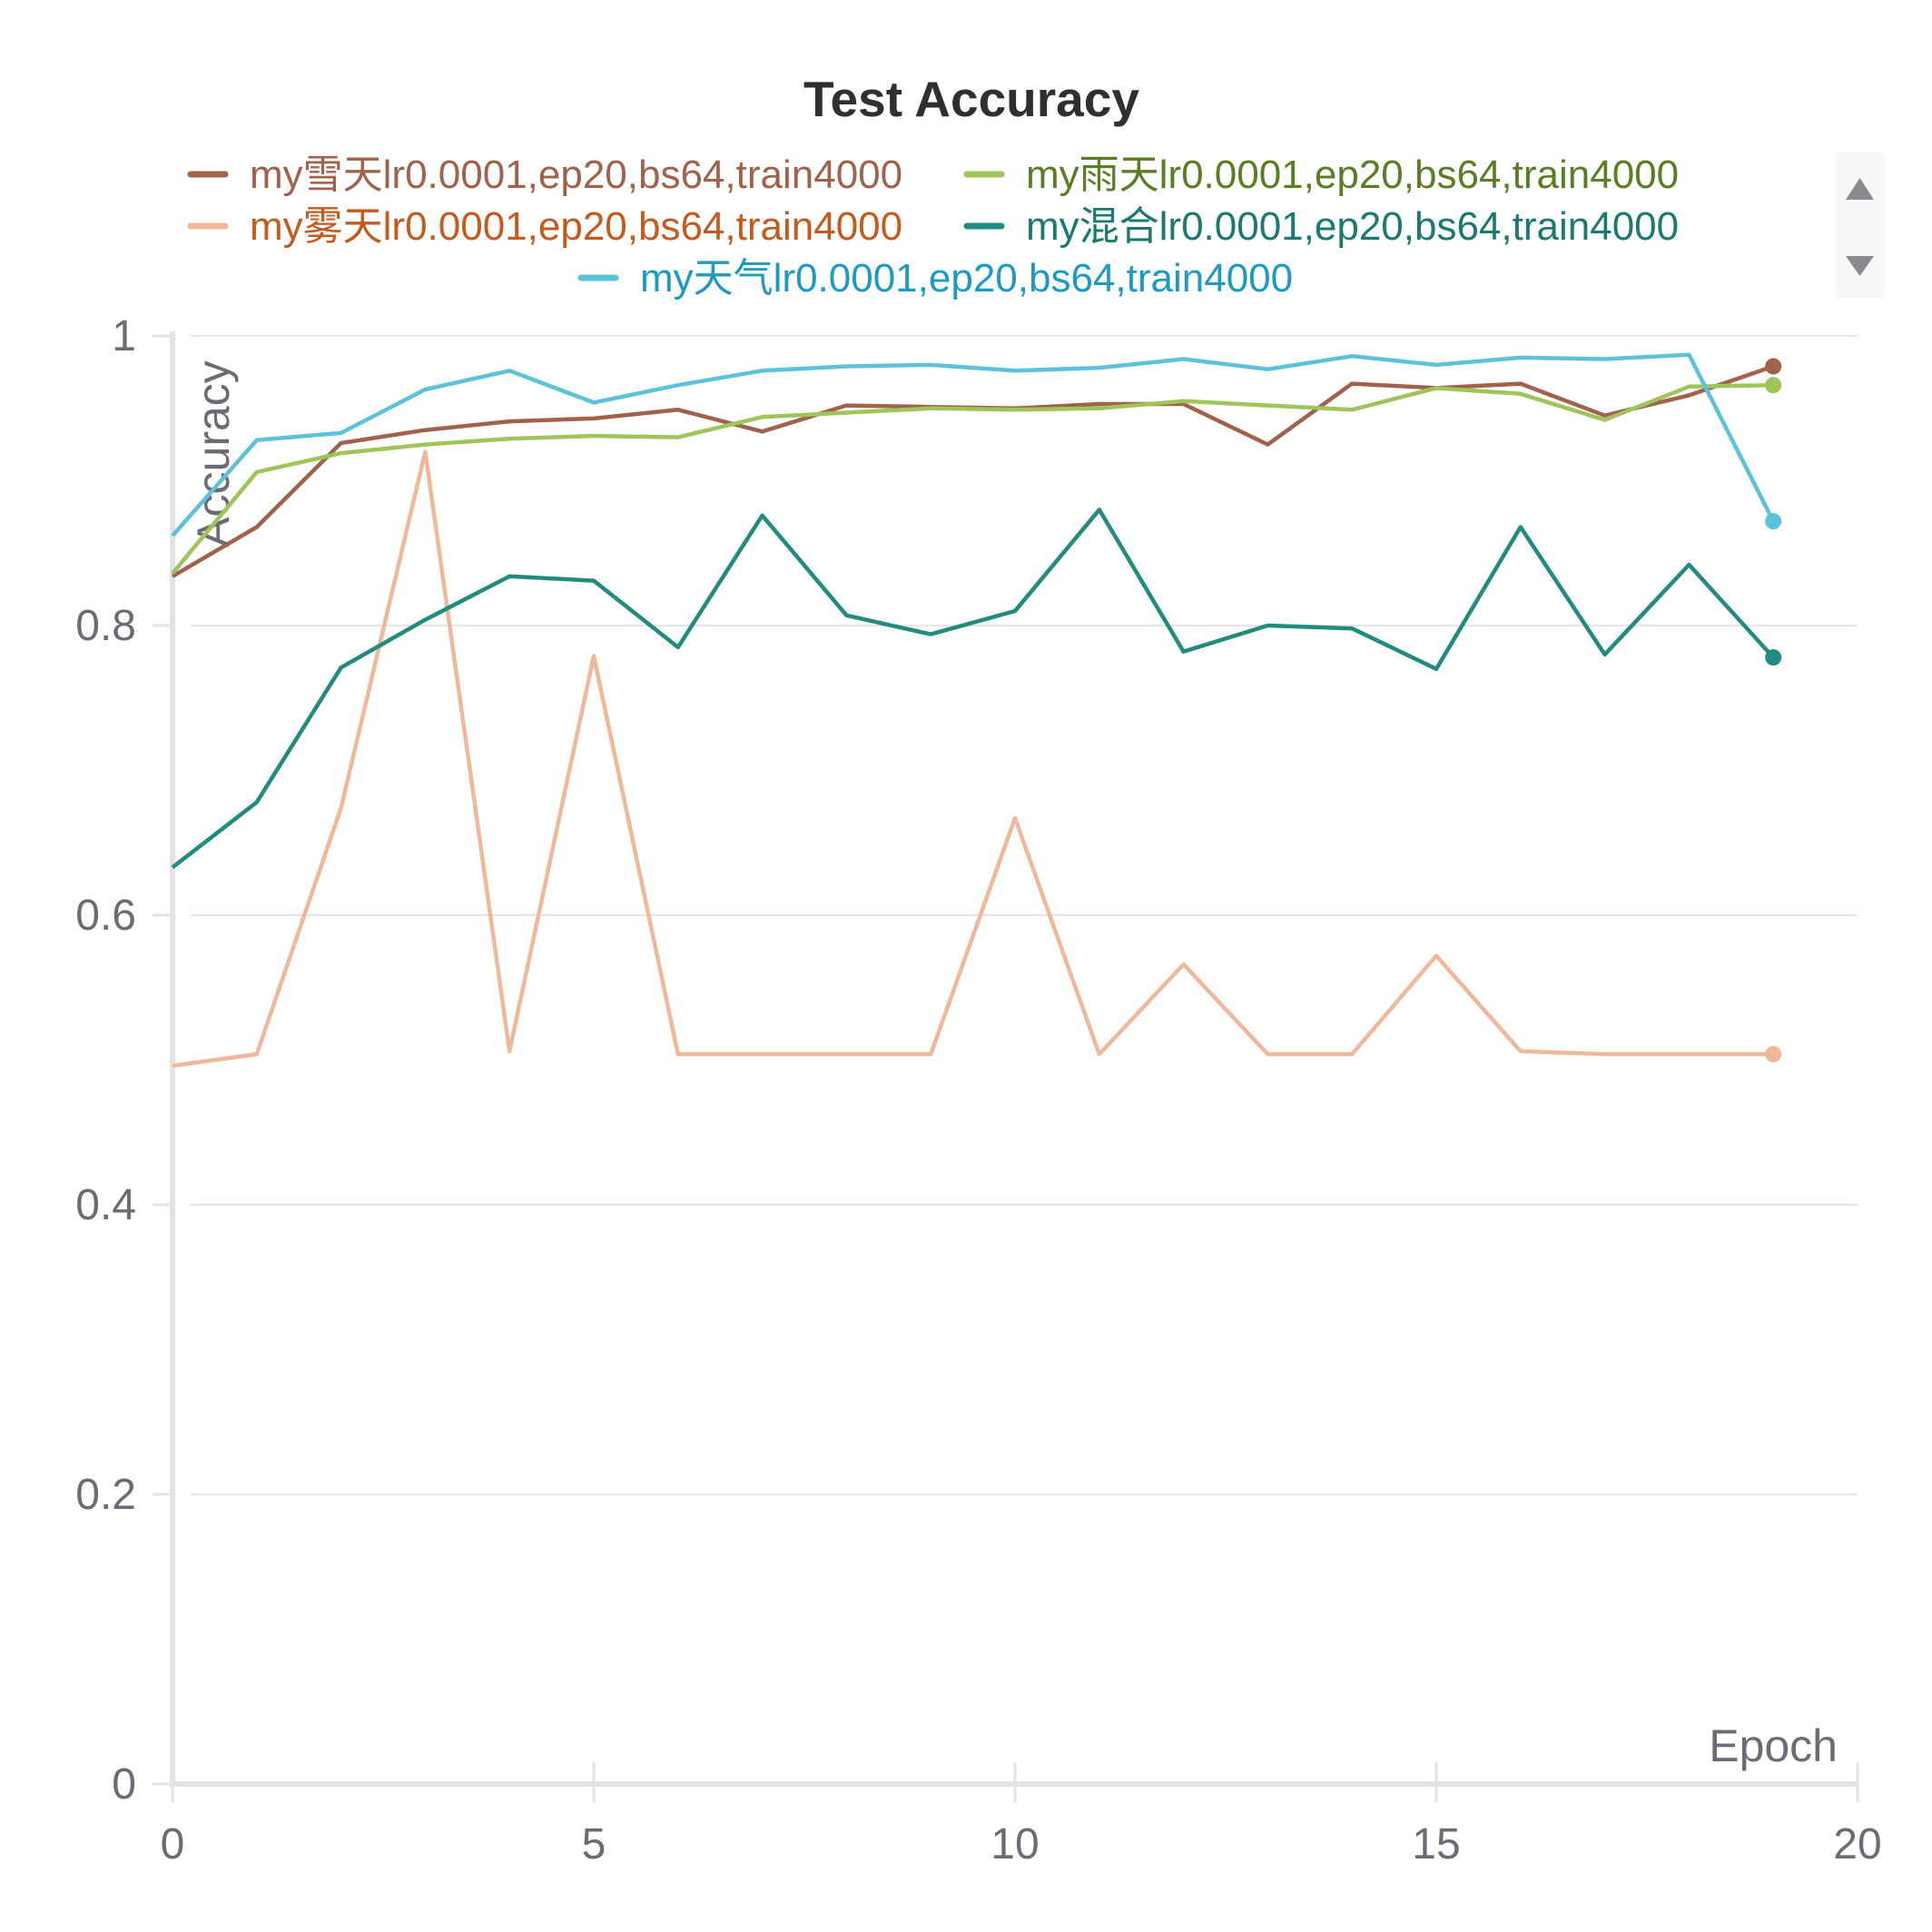  Describe the element at coordinates (106, 1205) in the screenshot. I see `y-tick-label: 0.4` at that location.